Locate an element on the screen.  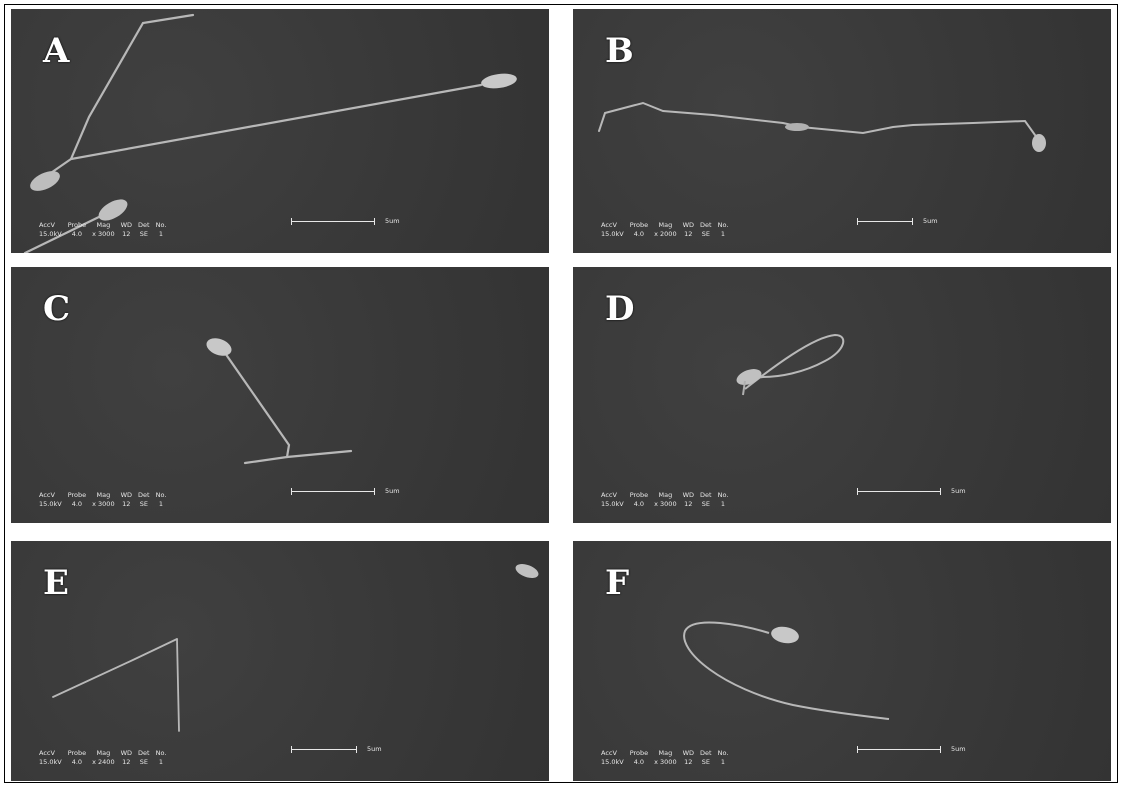
meta-value: x 2400 is located at coordinates (103, 762).